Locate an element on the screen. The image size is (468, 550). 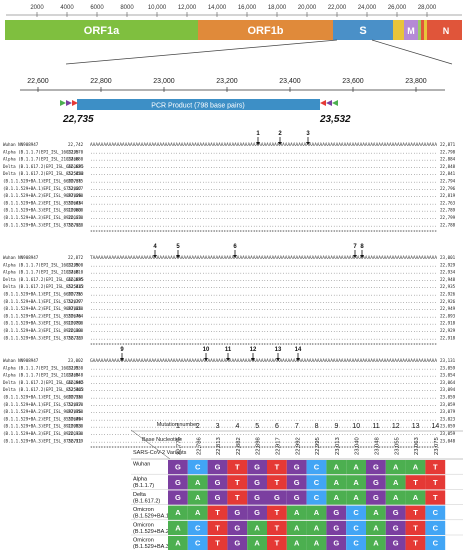
nucleotide-position: 23,063 is located at coordinates (417, 446).